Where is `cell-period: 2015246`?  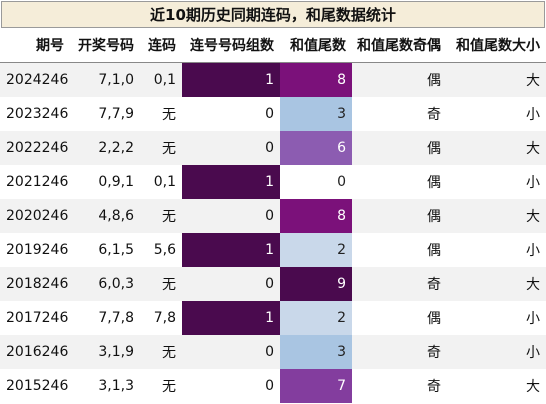 cell-period: 2015246 is located at coordinates (35, 386).